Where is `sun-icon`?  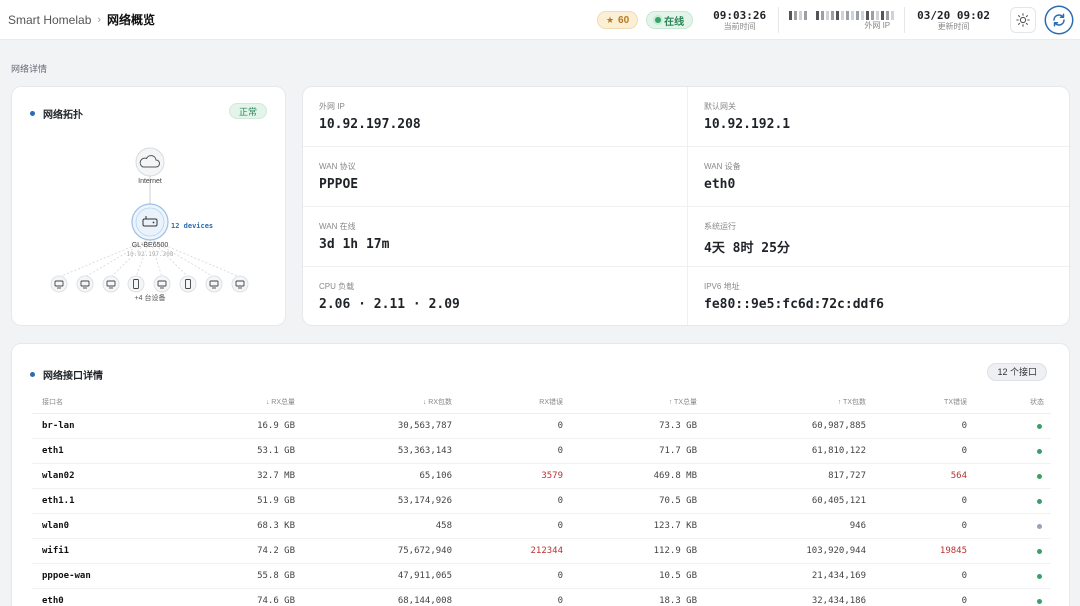
sun-icon is located at coordinates (1023, 20).